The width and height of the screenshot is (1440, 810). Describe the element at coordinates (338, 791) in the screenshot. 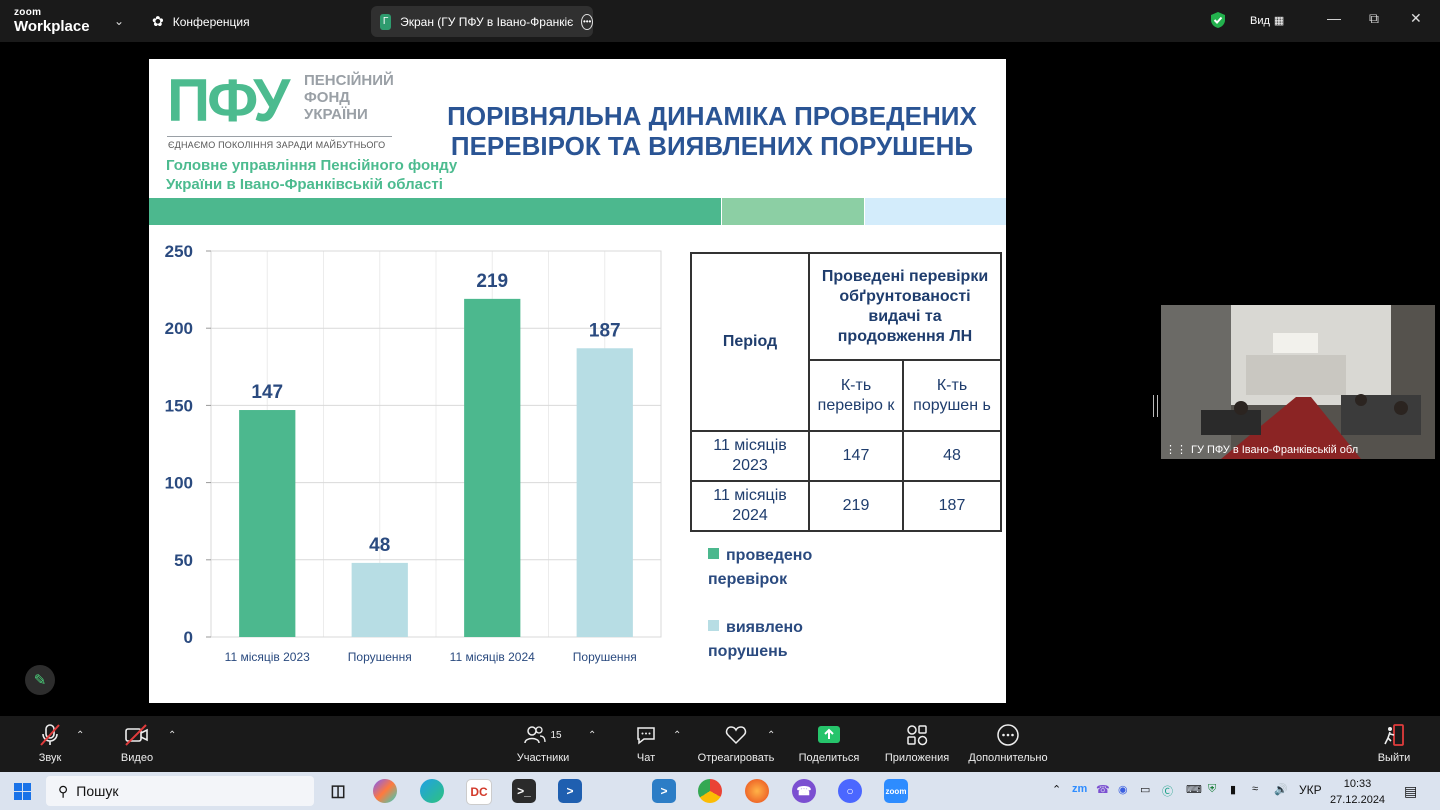

I see `task-view-icon: ◫` at that location.